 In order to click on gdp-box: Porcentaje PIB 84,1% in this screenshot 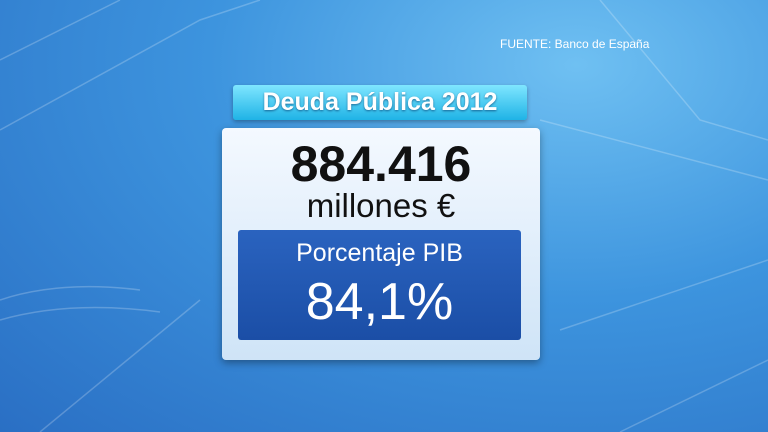, I will do `click(379, 285)`.